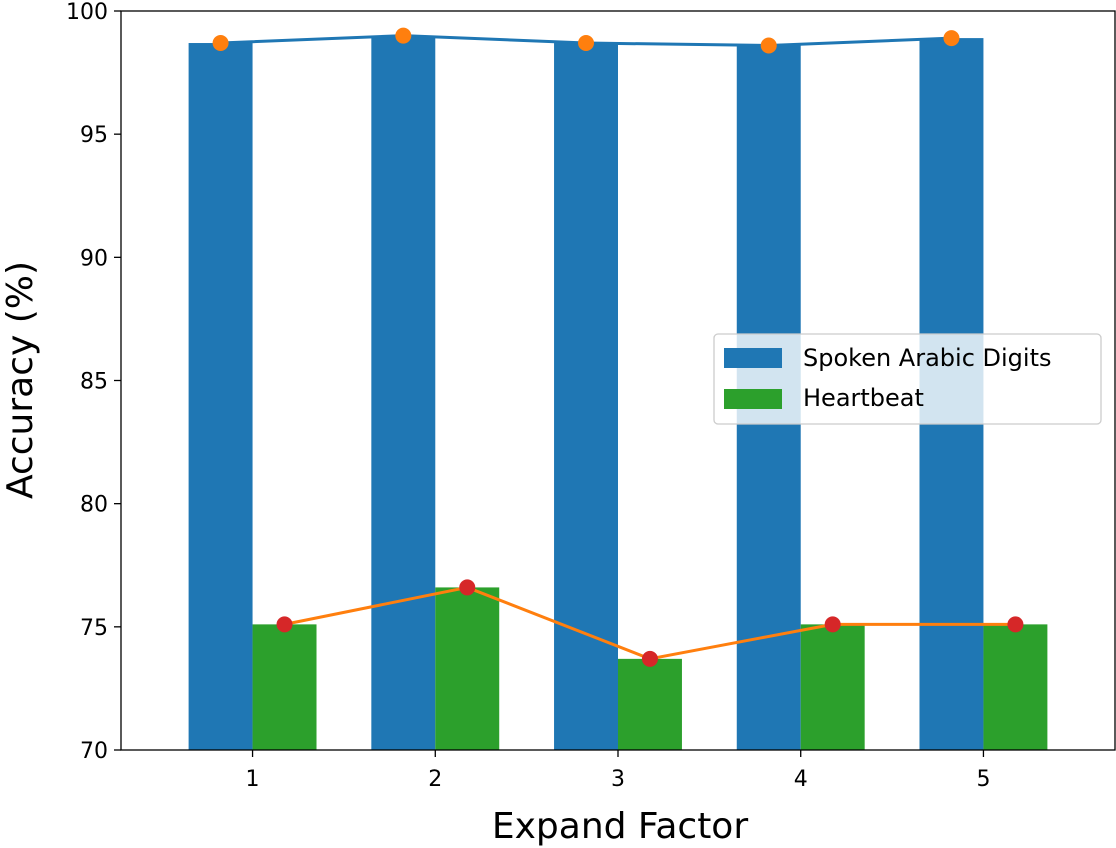 The image size is (1116, 848). What do you see at coordinates (87, 12) in the screenshot?
I see `y-tick-label: 100` at bounding box center [87, 12].